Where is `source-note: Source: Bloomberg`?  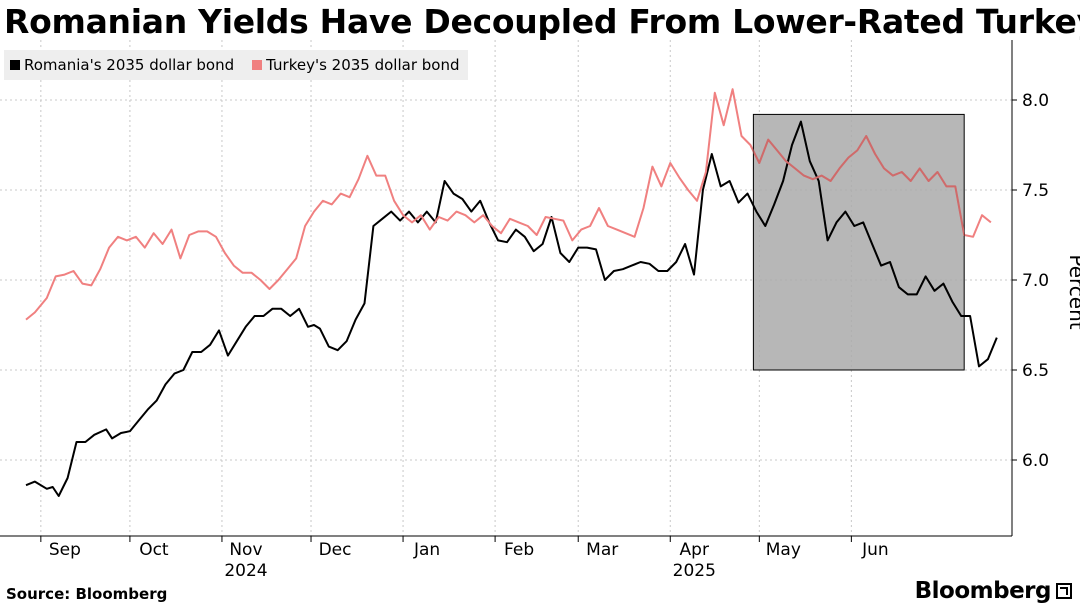
source-note: Source: Bloomberg is located at coordinates (87, 594).